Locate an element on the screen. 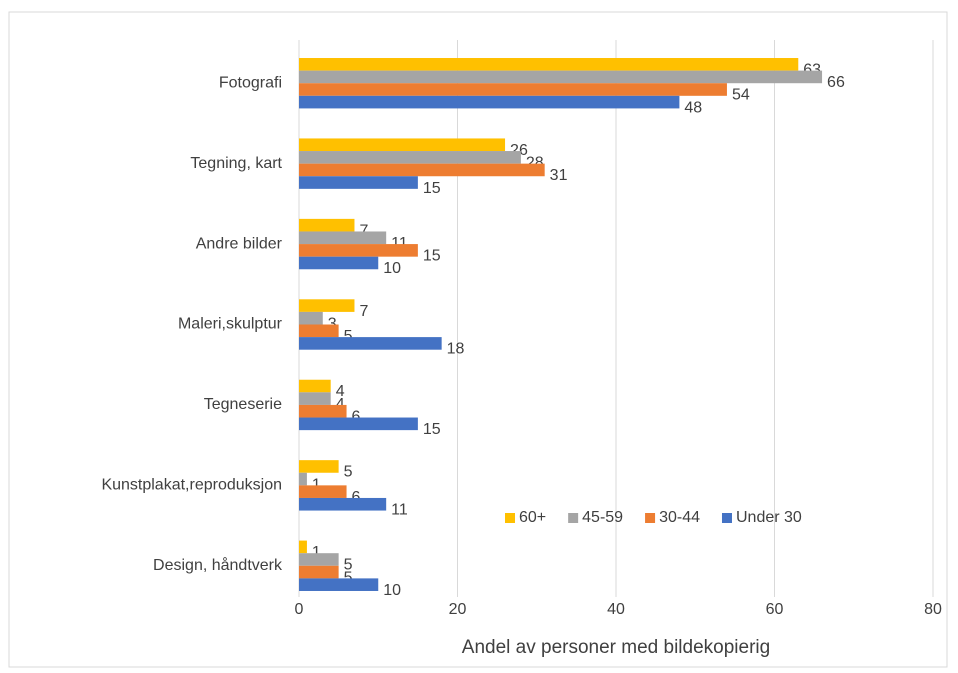  data-label: 31 is located at coordinates (559, 175).